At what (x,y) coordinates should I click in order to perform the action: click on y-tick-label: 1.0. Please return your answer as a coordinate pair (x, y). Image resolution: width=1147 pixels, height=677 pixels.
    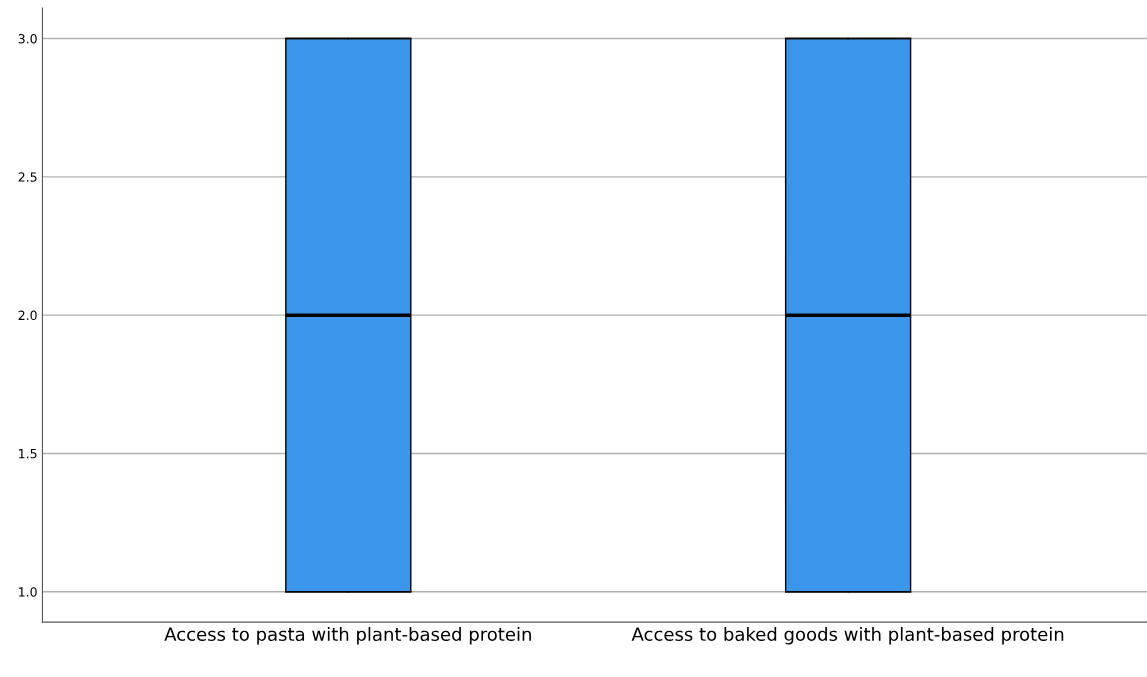
    Looking at the image, I should click on (28, 592).